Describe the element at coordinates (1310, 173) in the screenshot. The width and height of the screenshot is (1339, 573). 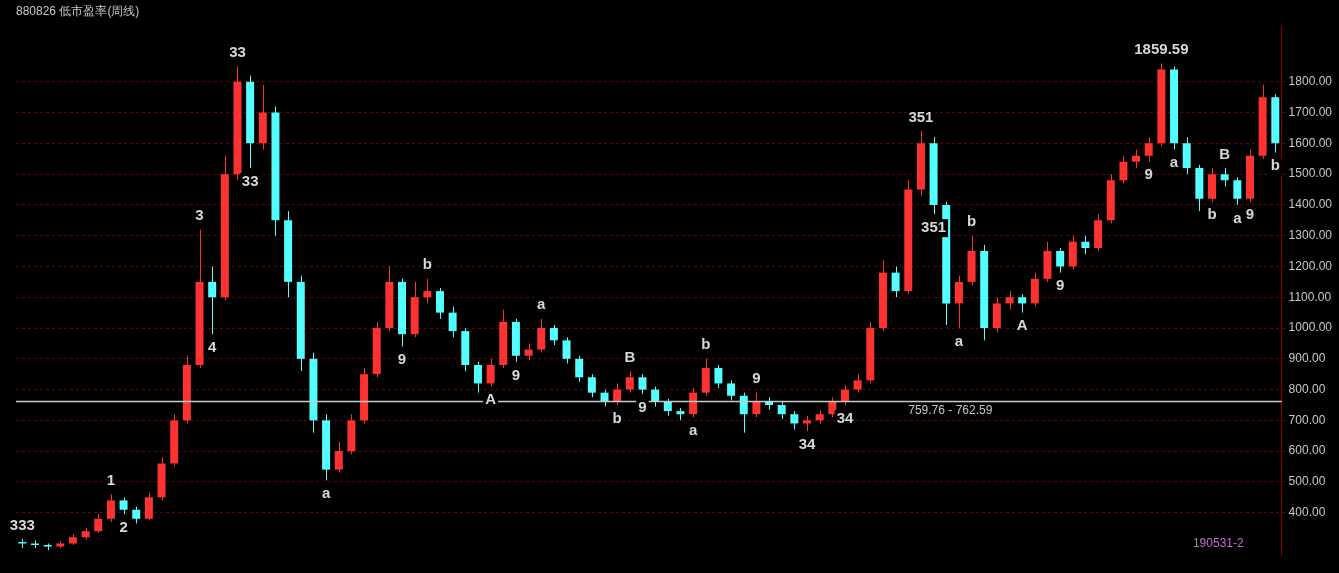
I see `y-tick-label: 1500.00` at that location.